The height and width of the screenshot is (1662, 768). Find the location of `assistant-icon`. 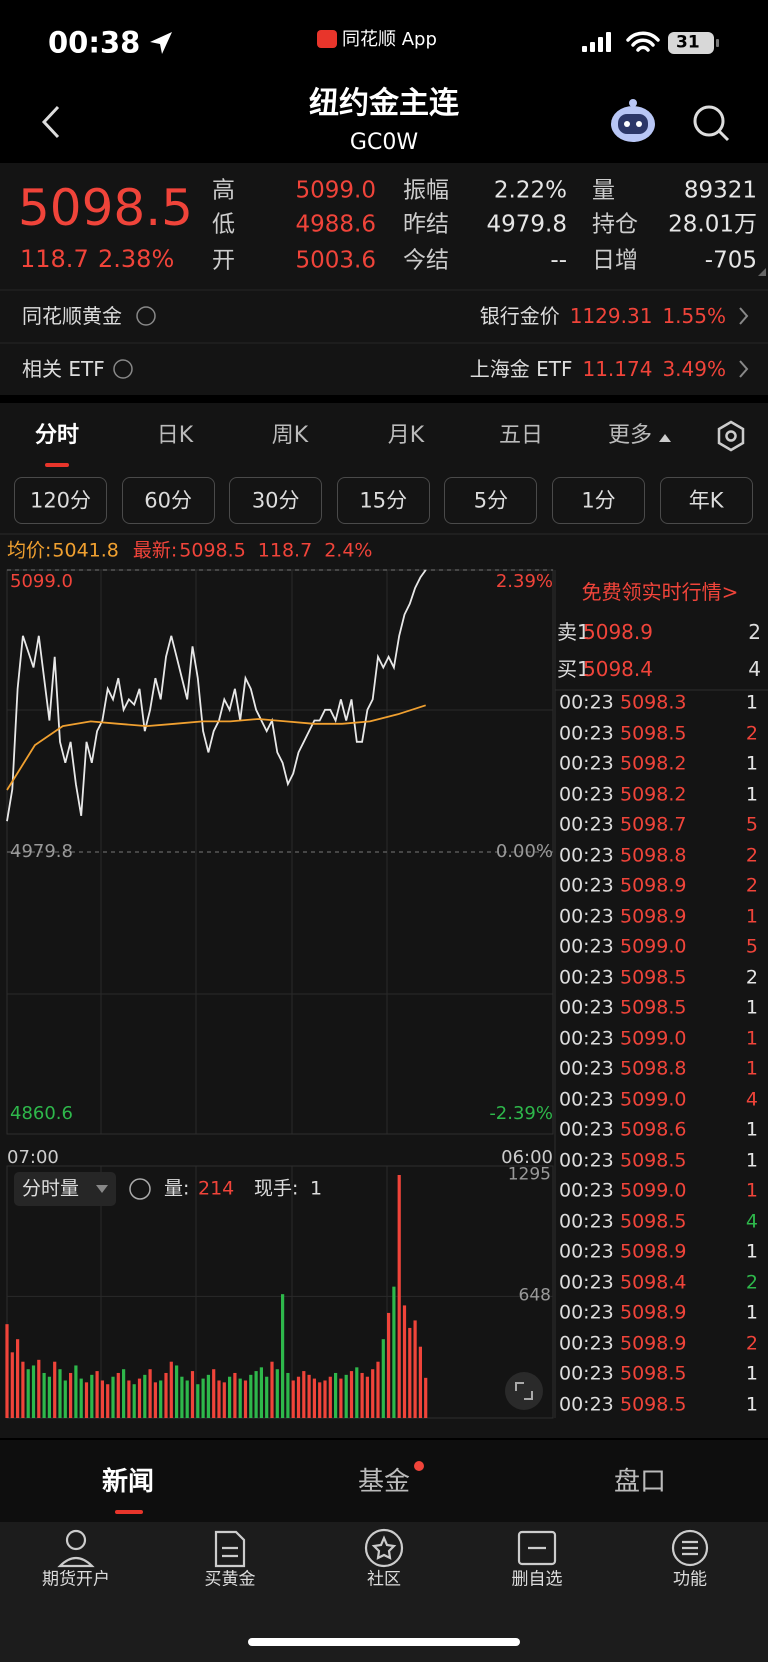

assistant-icon is located at coordinates (633, 120).